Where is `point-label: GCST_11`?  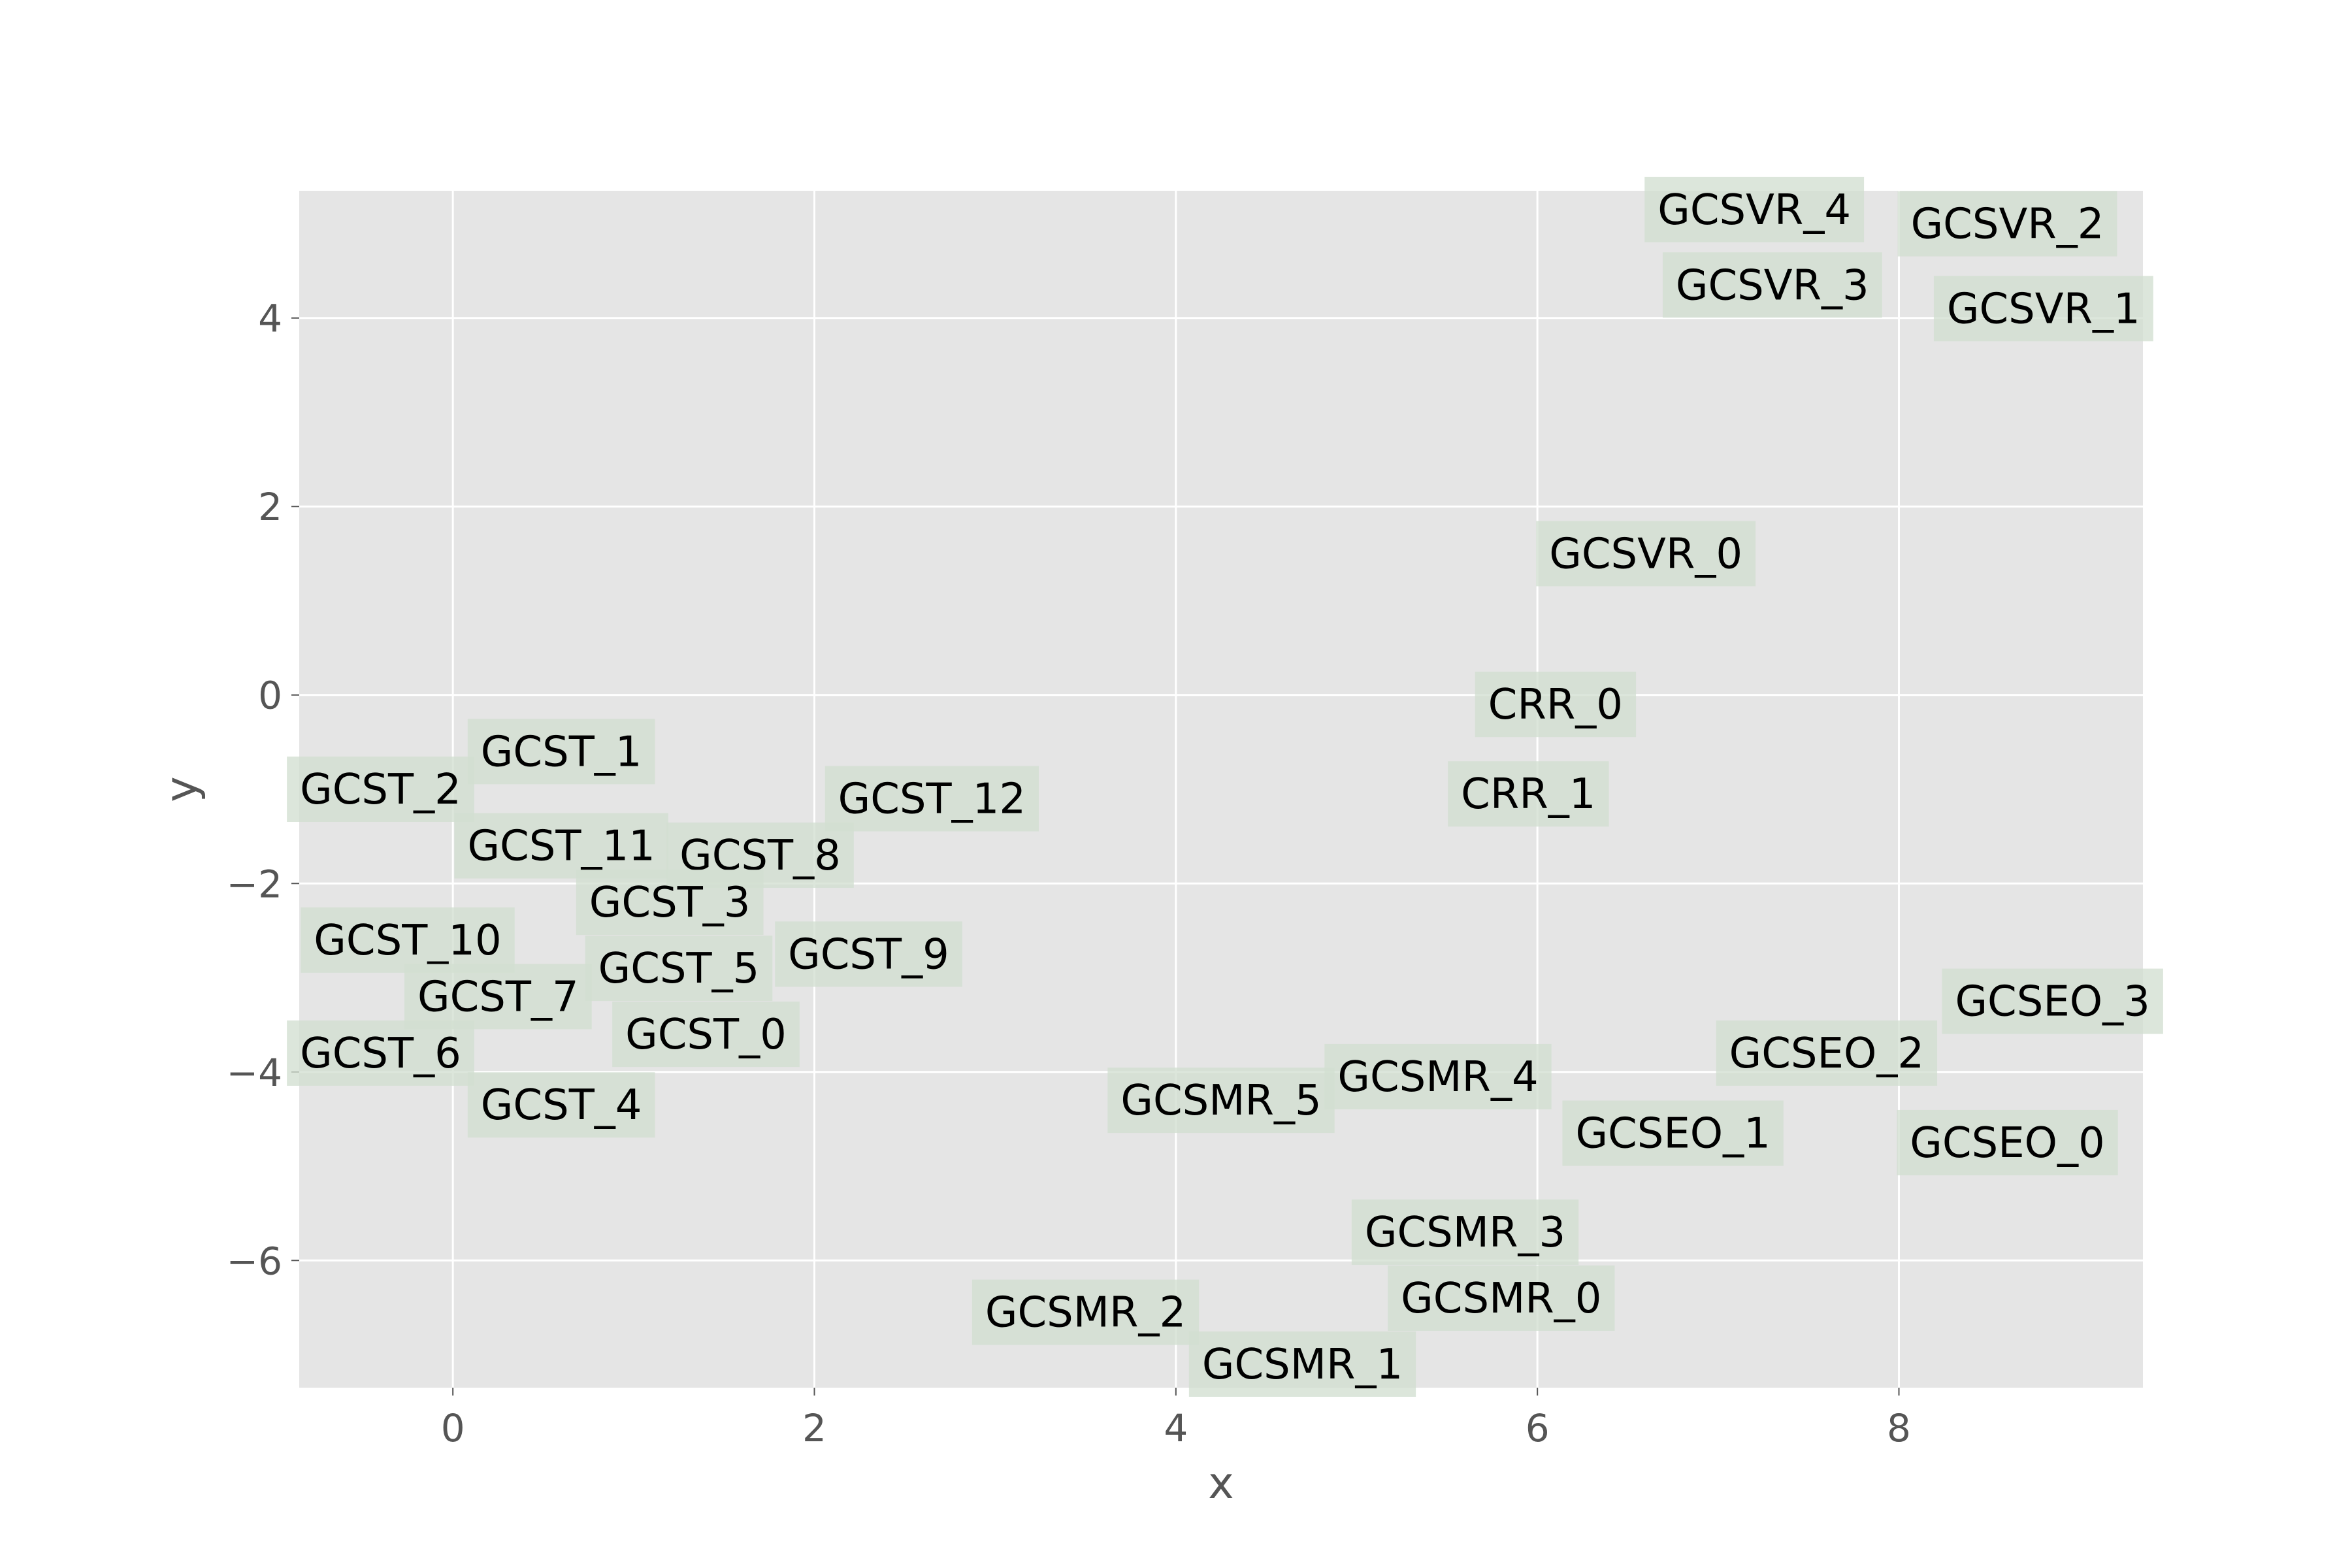
point-label: GCST_11 is located at coordinates (561, 847).